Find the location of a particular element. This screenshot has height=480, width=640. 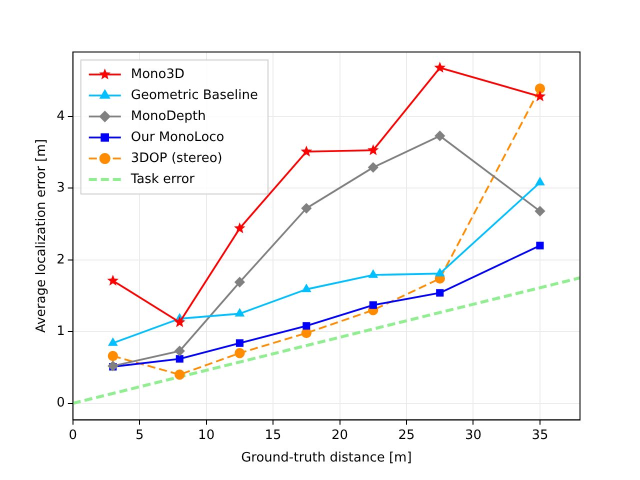

x-axis-title: Ground-truth distance [m] is located at coordinates (326, 458).